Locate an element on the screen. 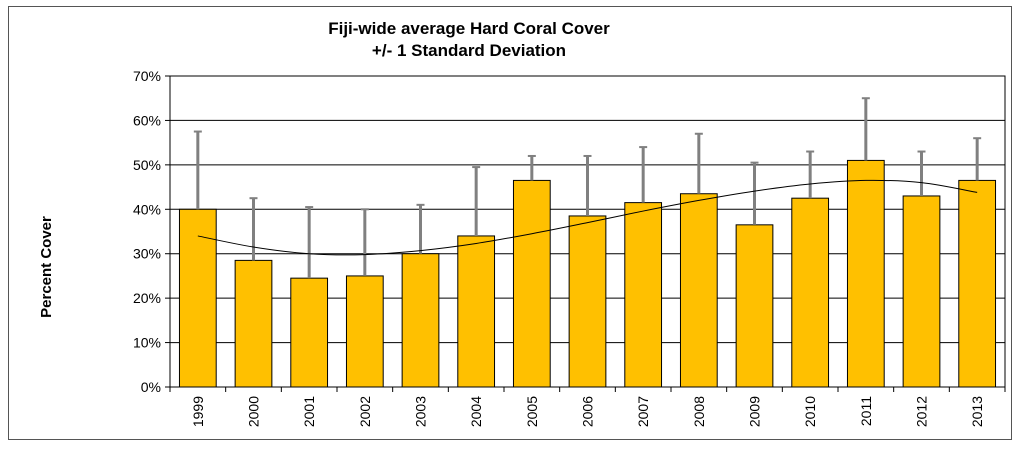 This screenshot has height=450, width=1024. x-tick-label: 2011 is located at coordinates (866, 411).